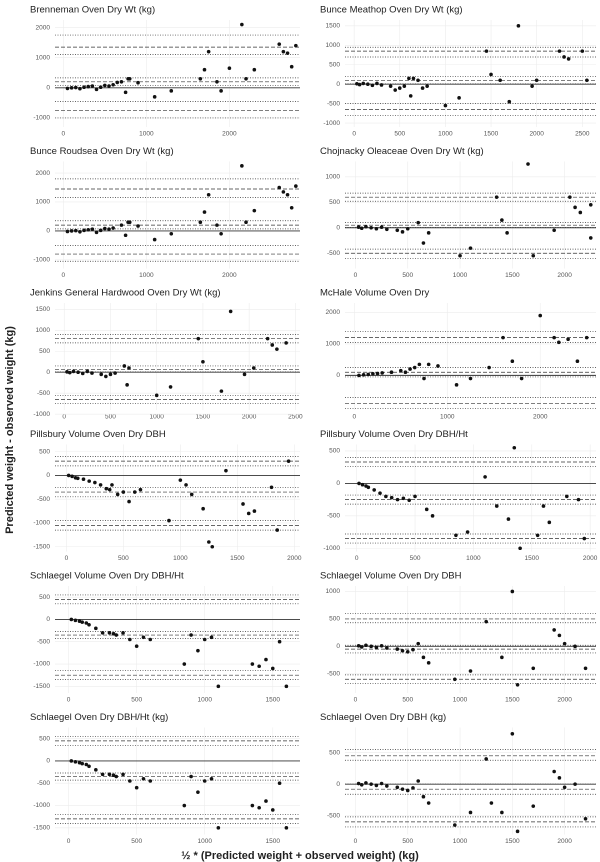 This screenshot has height=862, width=600. I want to click on panel-title: Schlaegel Volume Oven Dry DBH/Ht, so click(107, 576).